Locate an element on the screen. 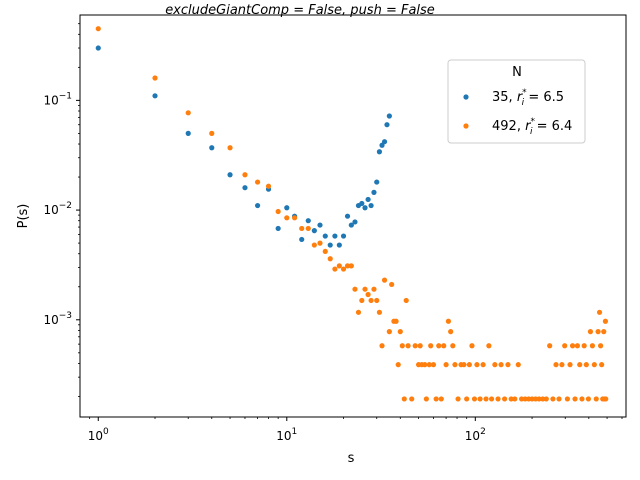 This screenshot has width=640, height=480. x-tick-label: 10² is located at coordinates (475, 435).